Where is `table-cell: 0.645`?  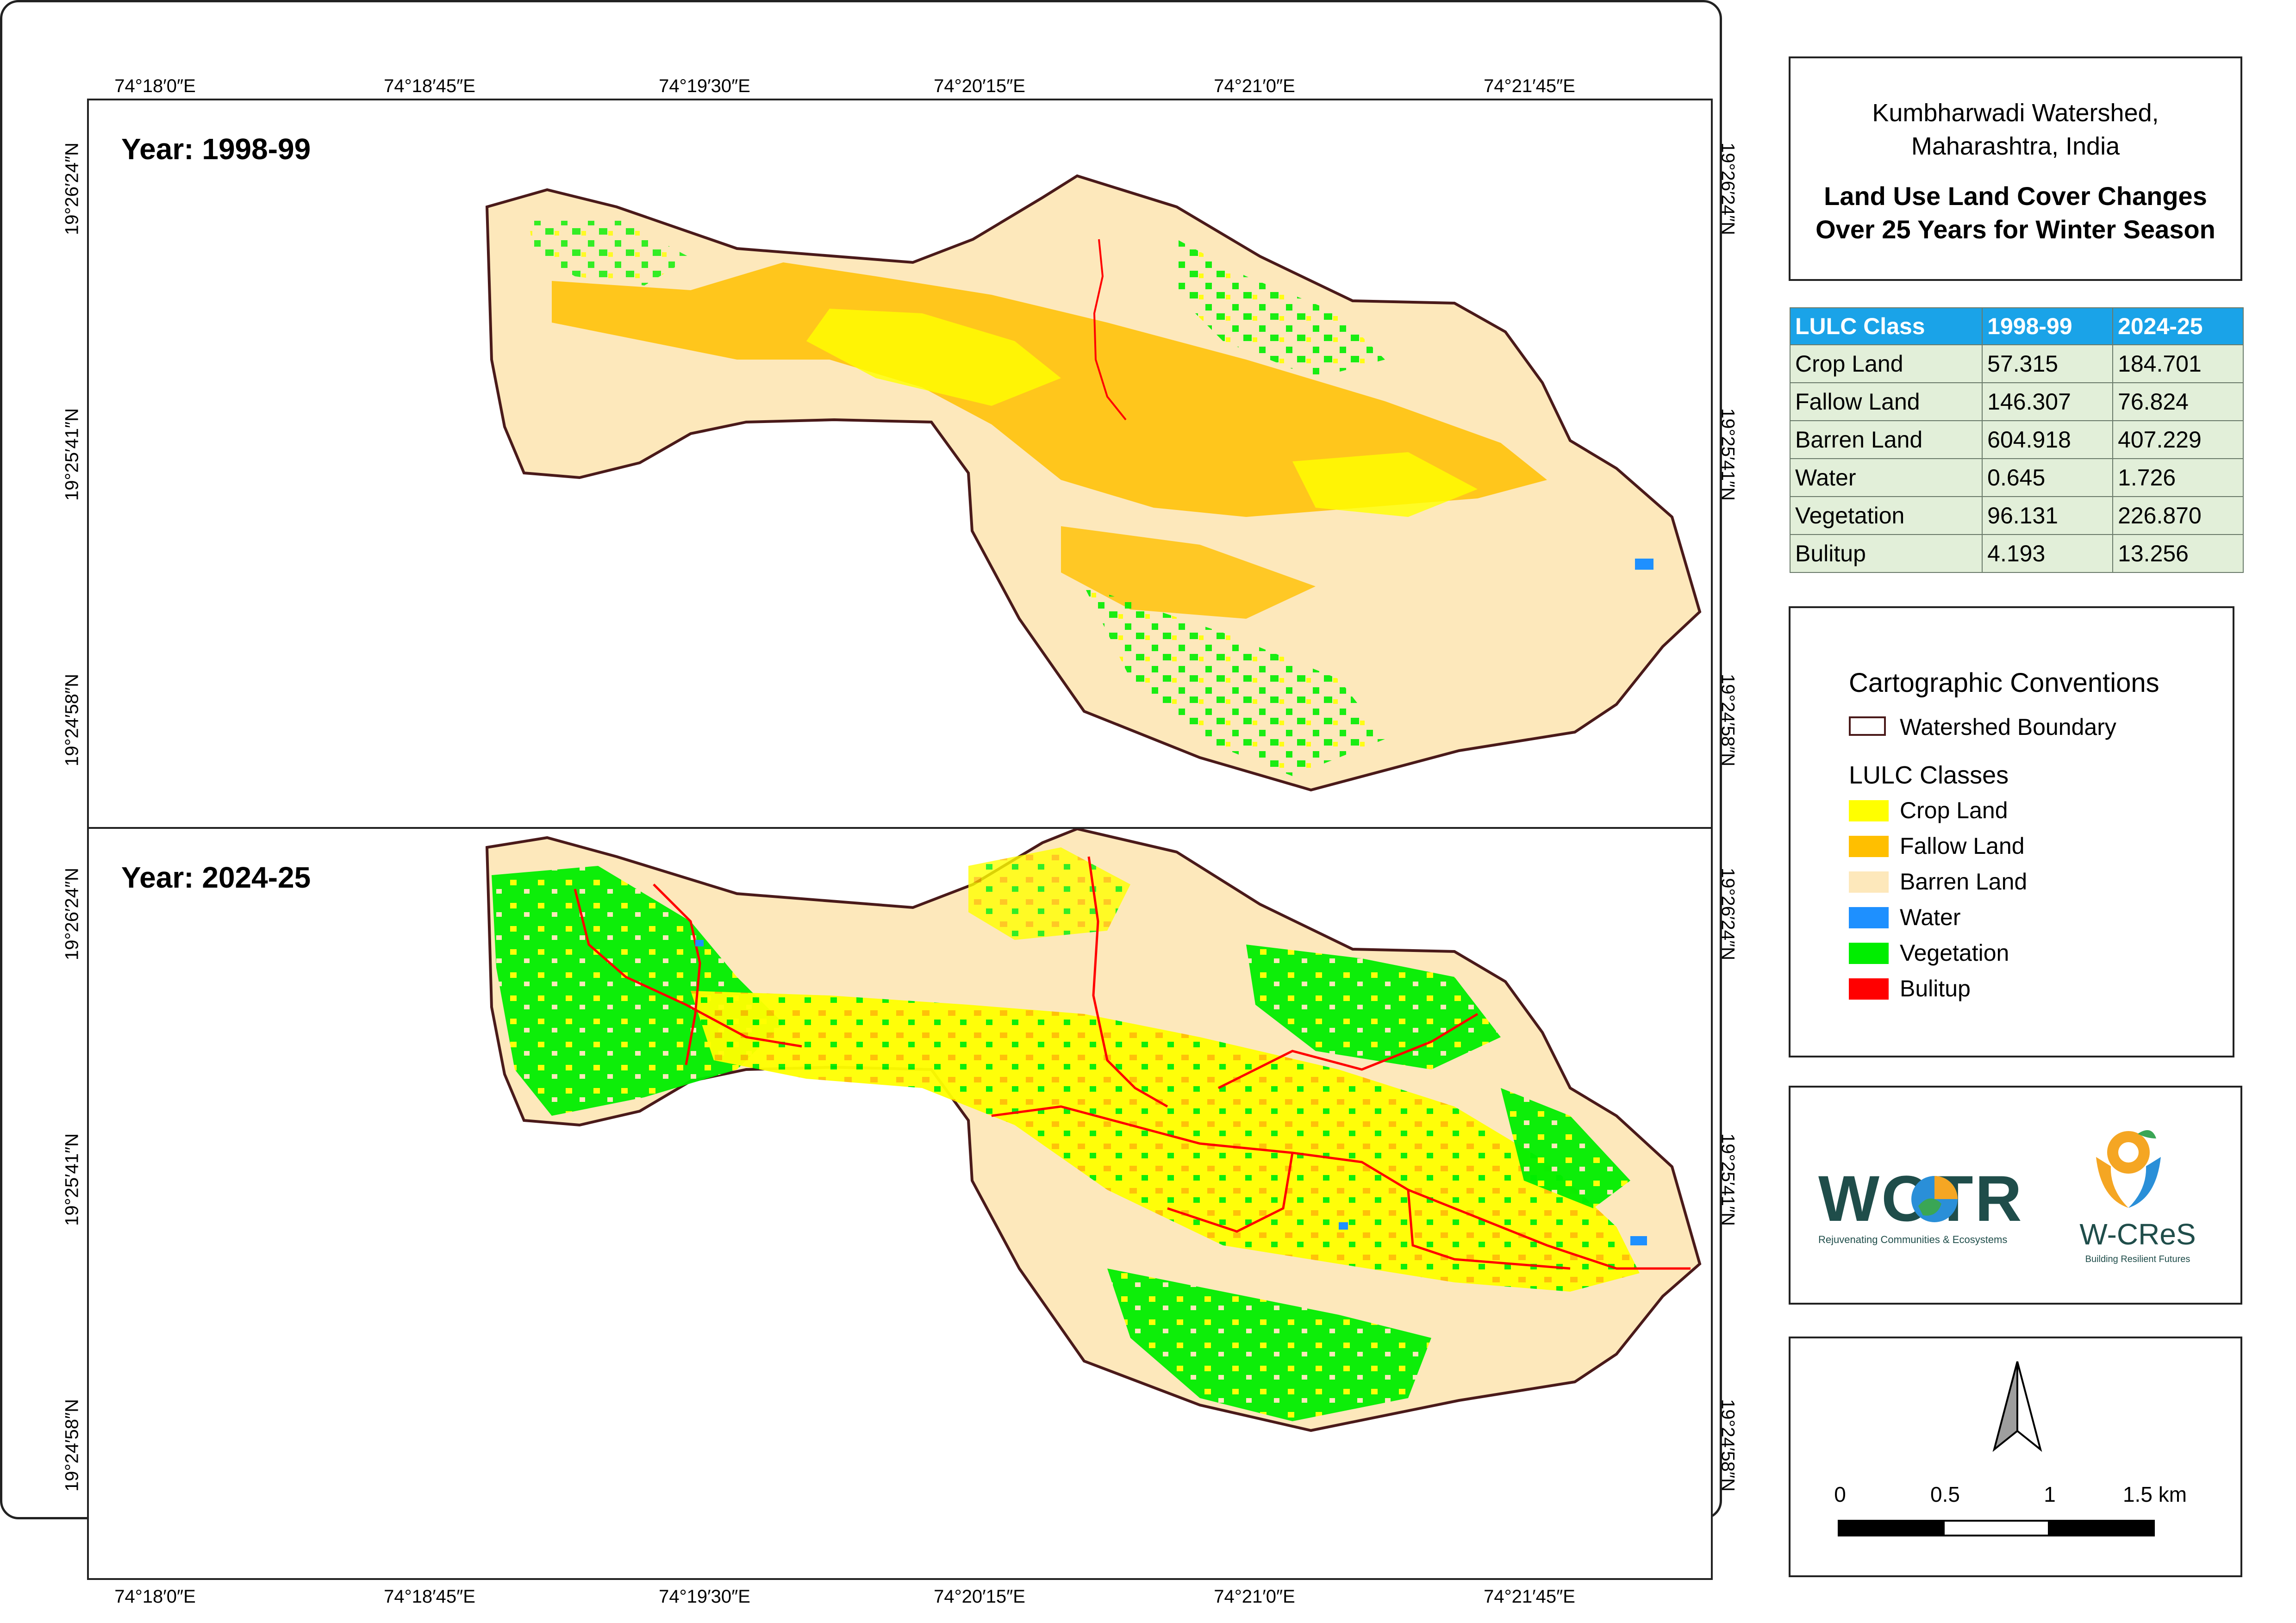
table-cell: 0.645 is located at coordinates (2048, 477).